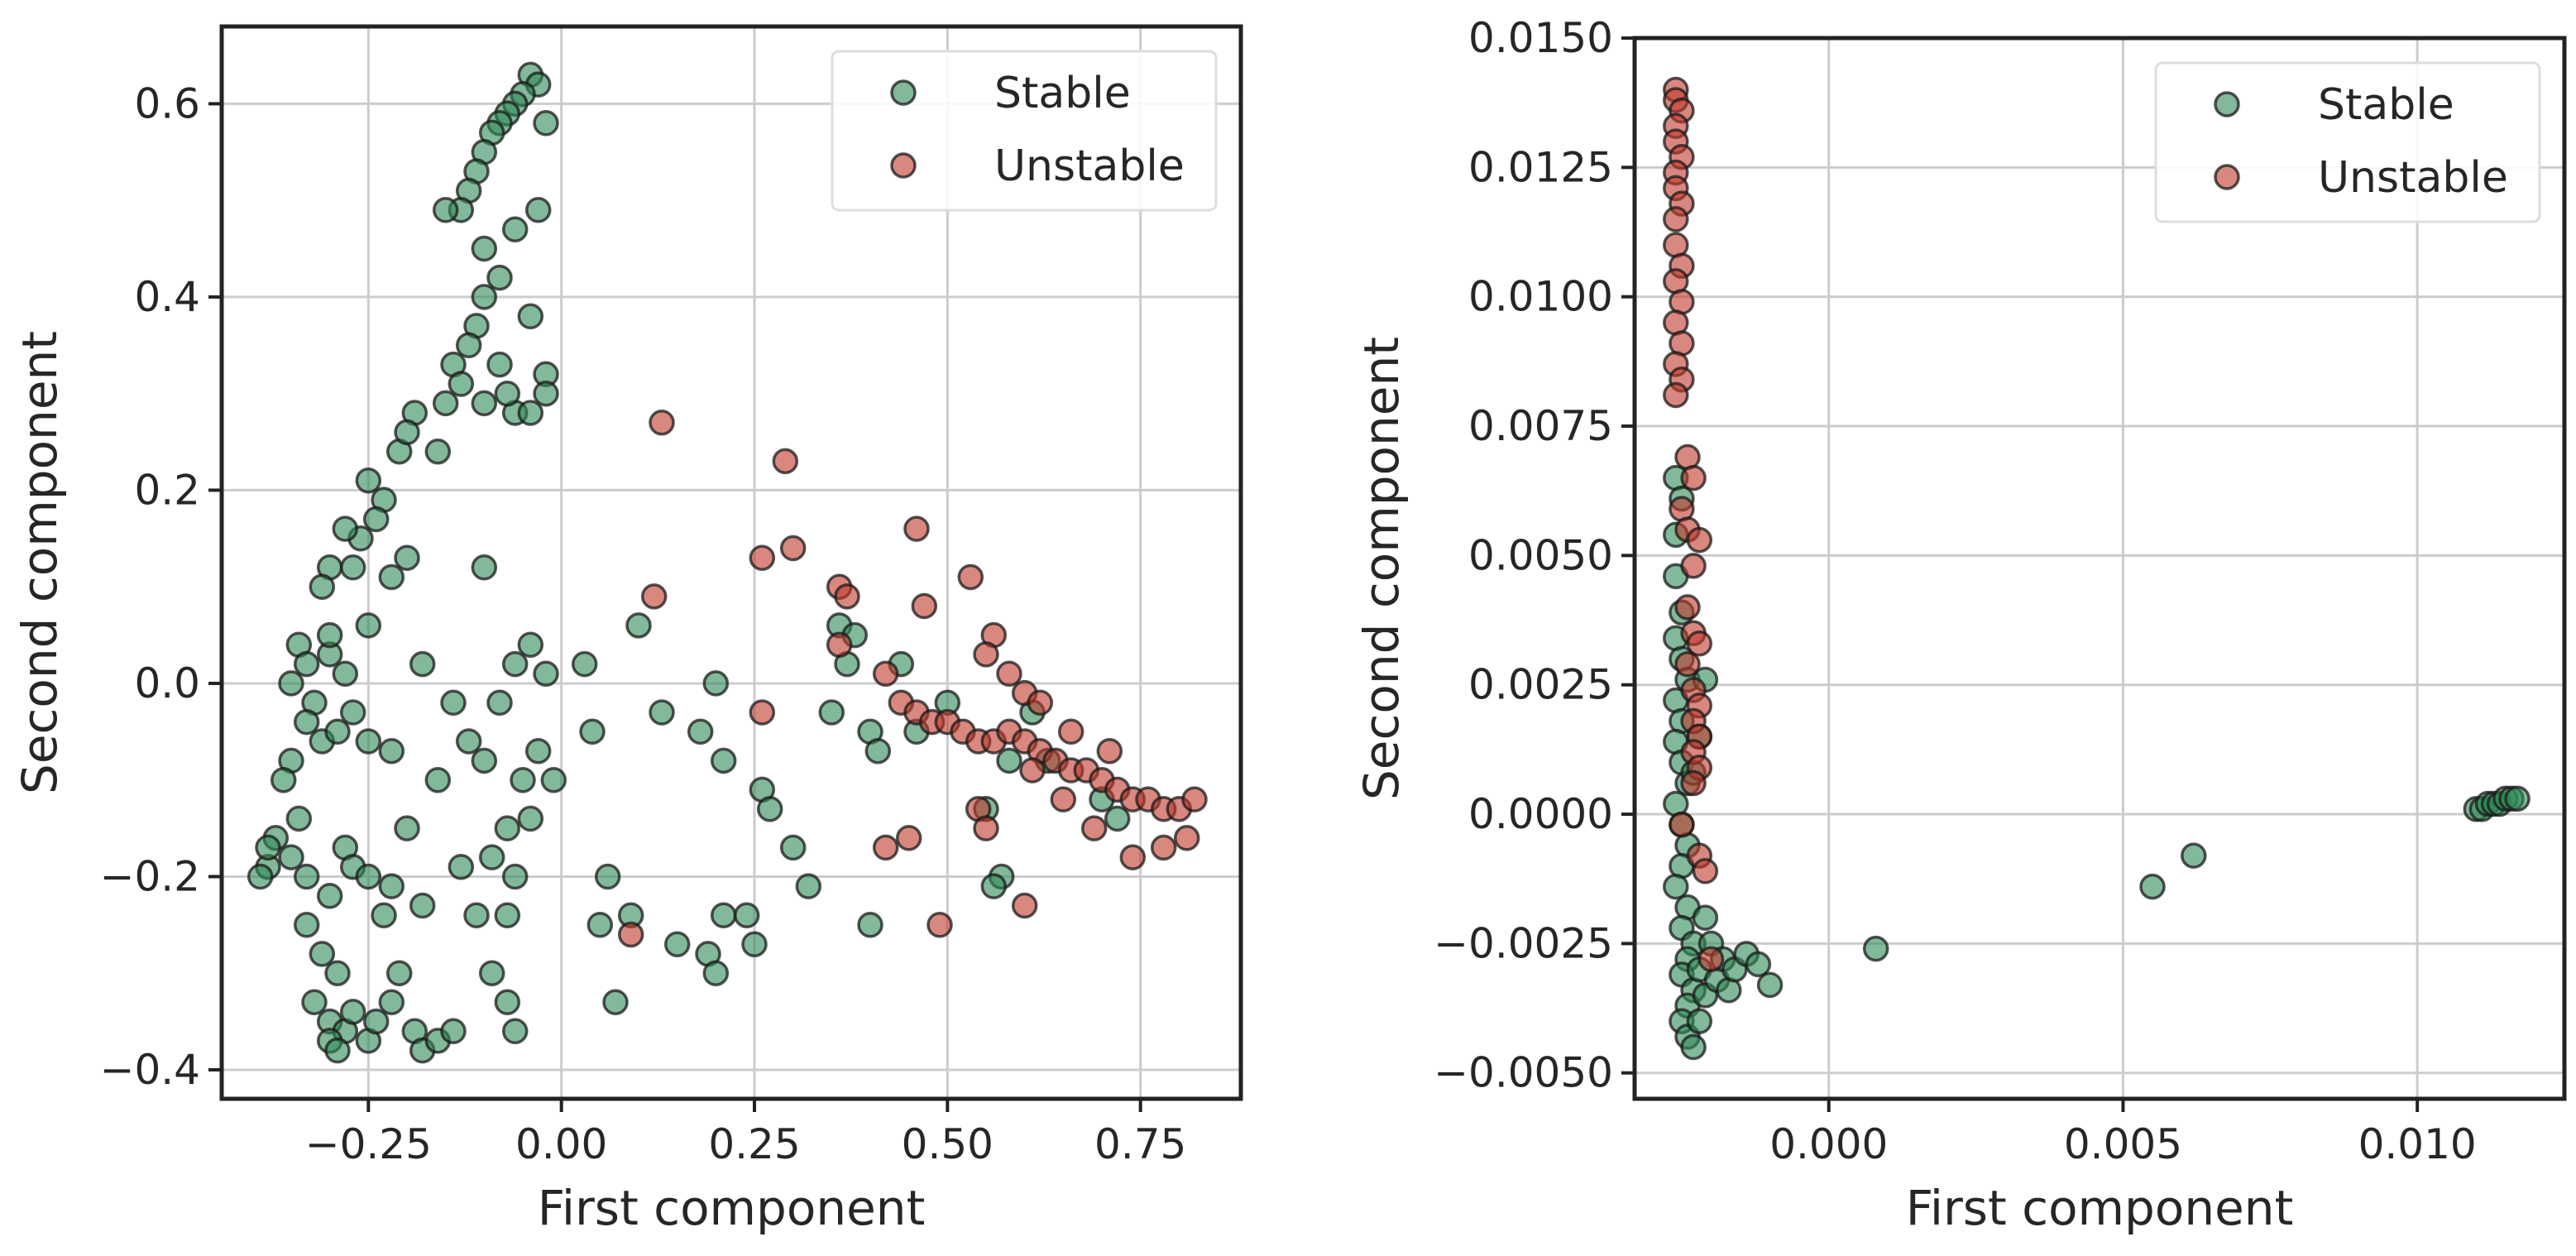 The height and width of the screenshot is (1256, 2576). Describe the element at coordinates (167, 683) in the screenshot. I see `left-y-tick-label: 0.0` at that location.